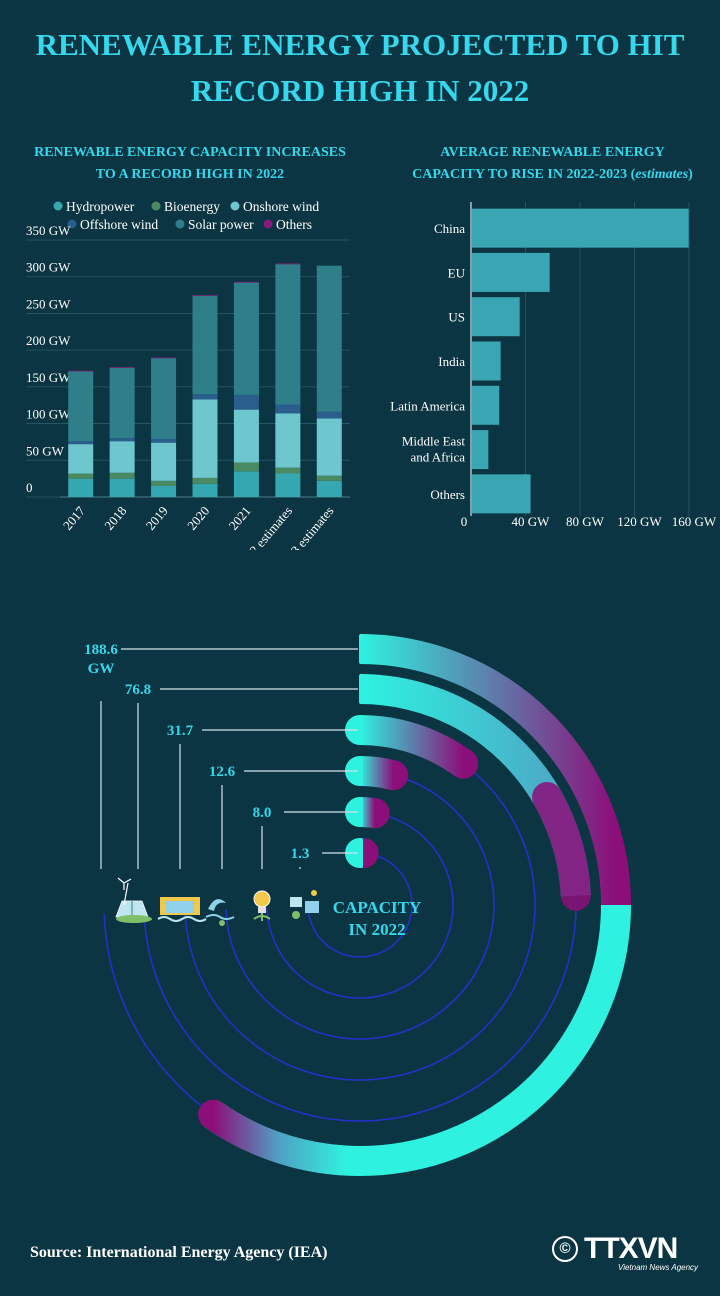 The height and width of the screenshot is (1296, 720). Describe the element at coordinates (112, 224) in the screenshot. I see `legend-item: Offshore wind` at that location.